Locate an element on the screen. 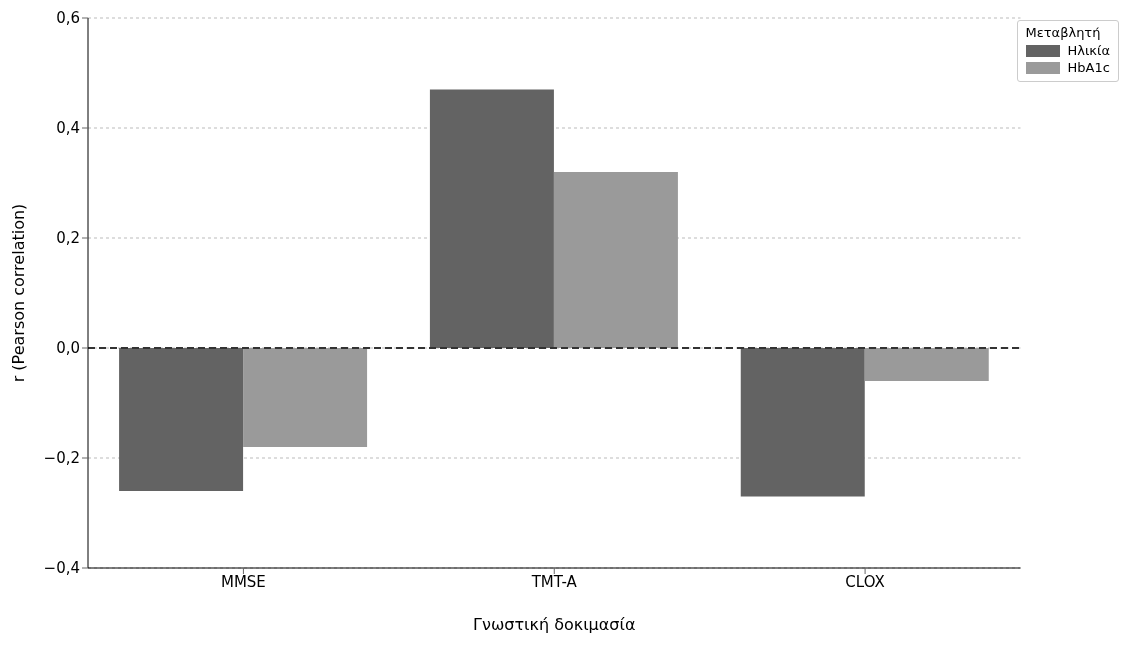  y-tick-label: −0,4 is located at coordinates (61, 568).